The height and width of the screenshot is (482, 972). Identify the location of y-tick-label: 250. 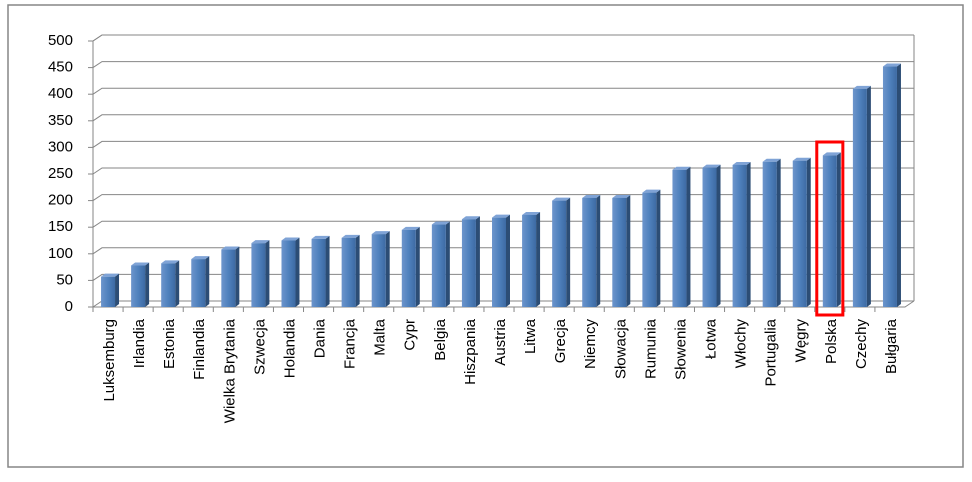
(60, 173).